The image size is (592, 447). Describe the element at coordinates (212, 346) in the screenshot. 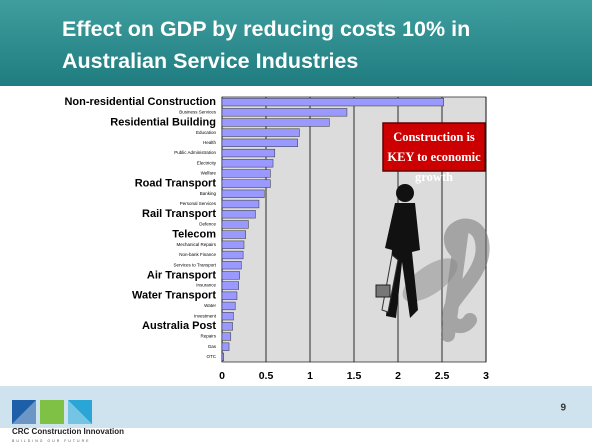

I see `y-tick-label: Gas` at that location.